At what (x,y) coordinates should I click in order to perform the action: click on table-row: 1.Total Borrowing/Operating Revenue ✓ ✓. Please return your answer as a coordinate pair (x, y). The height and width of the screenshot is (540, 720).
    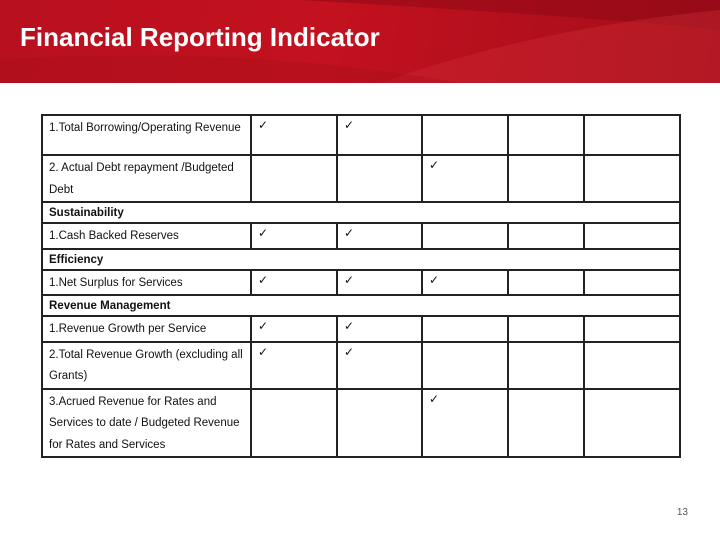
    Looking at the image, I should click on (361, 135).